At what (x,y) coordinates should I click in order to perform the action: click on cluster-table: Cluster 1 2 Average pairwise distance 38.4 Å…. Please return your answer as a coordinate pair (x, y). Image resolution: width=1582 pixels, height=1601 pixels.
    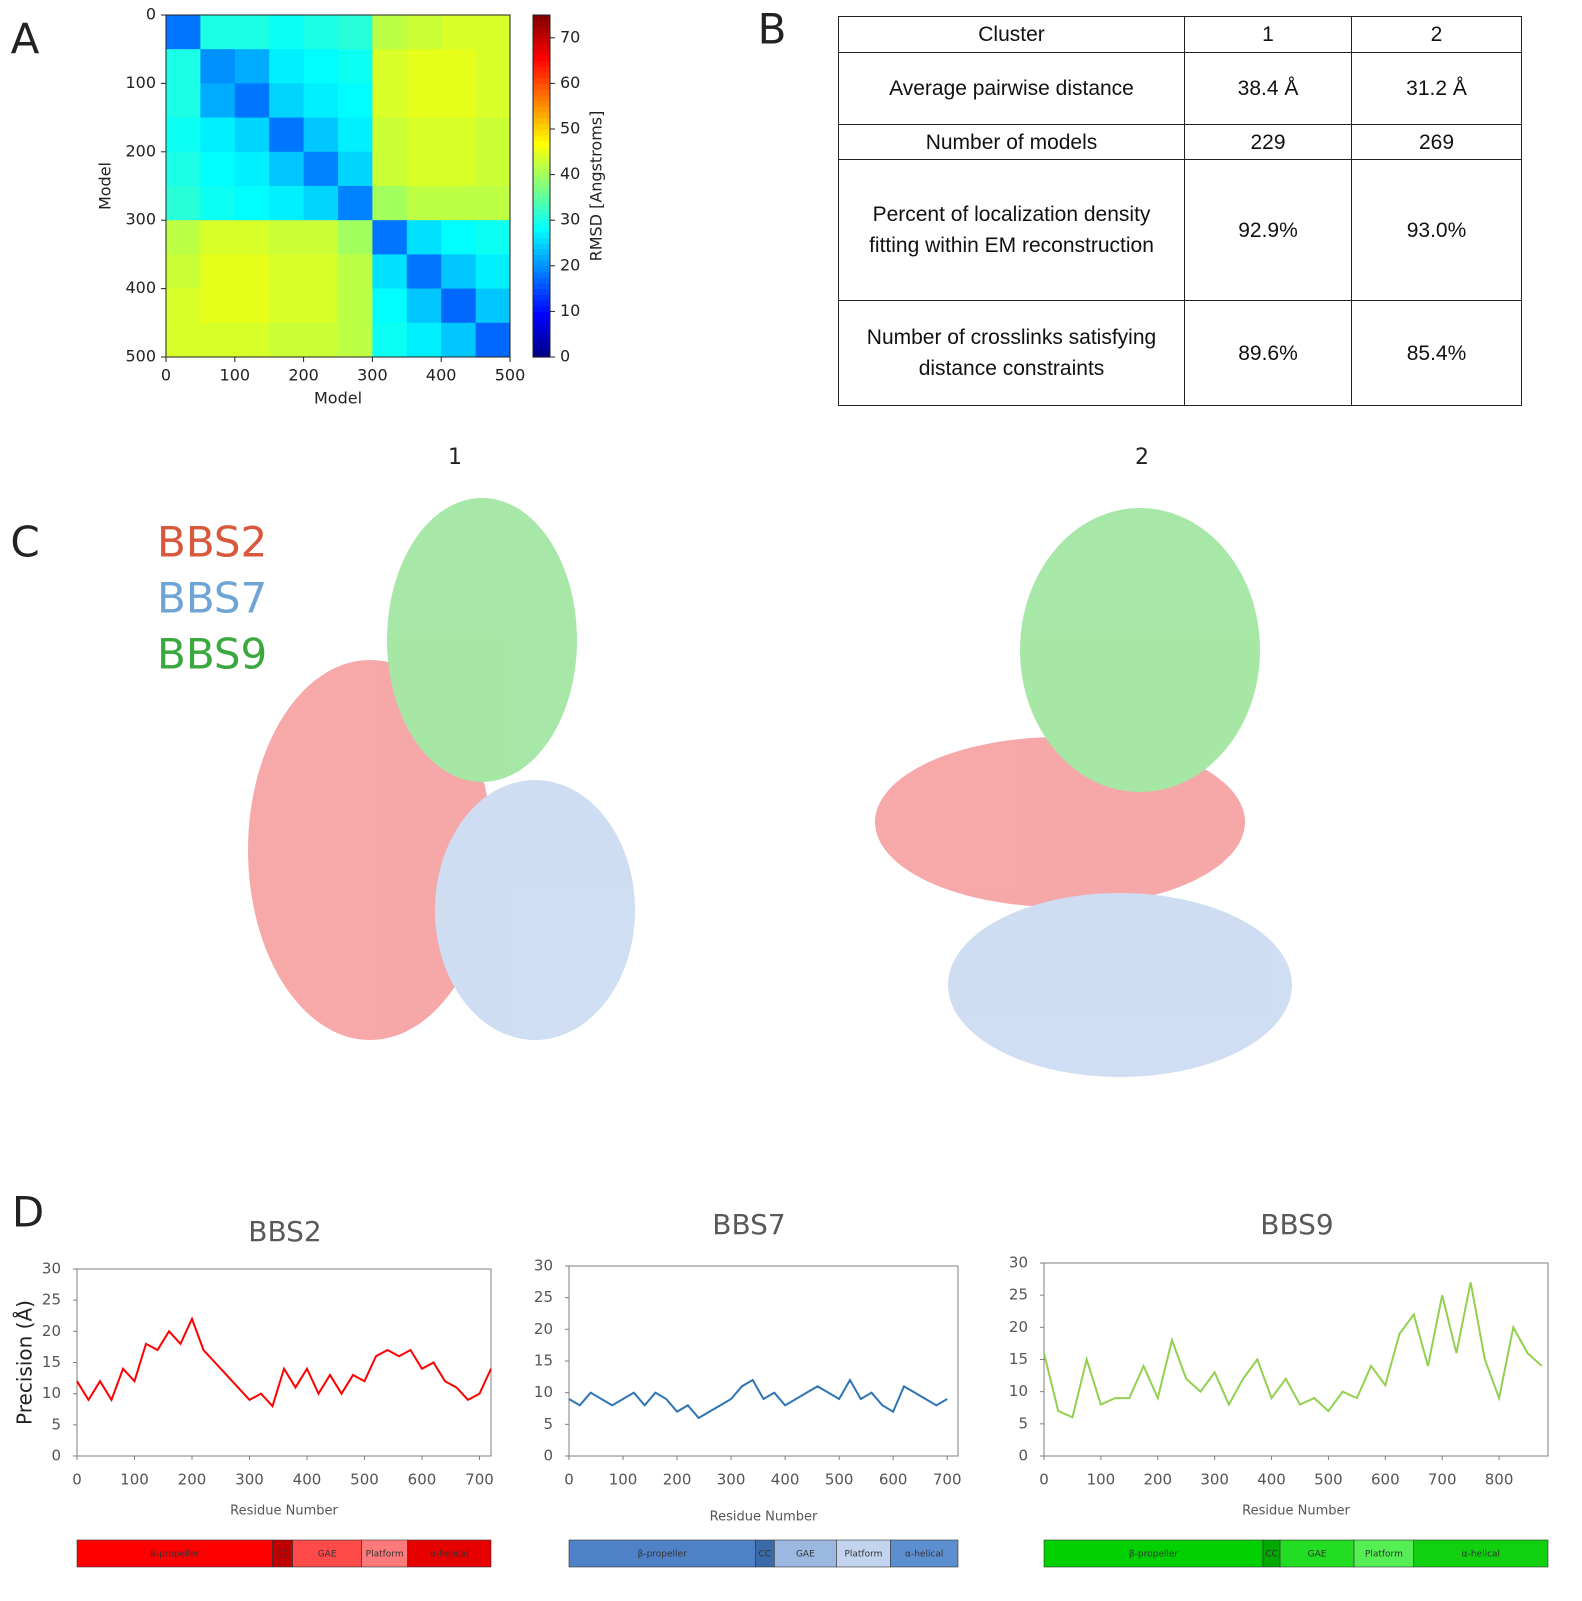
    Looking at the image, I should click on (1180, 211).